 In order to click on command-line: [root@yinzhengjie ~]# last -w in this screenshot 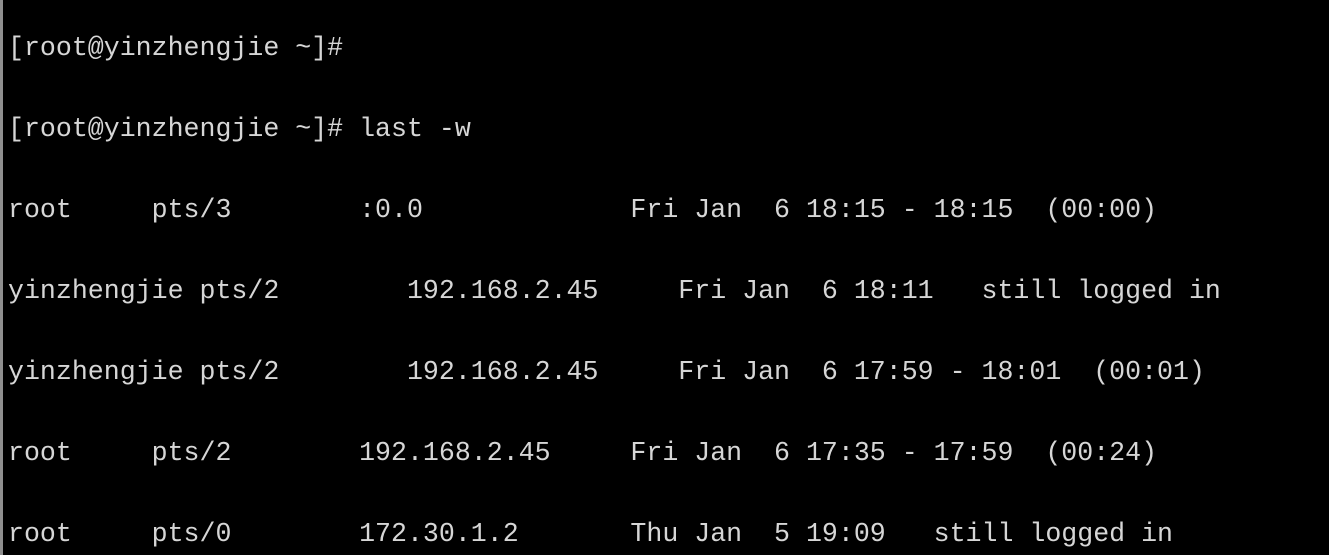, I will do `click(239, 129)`.